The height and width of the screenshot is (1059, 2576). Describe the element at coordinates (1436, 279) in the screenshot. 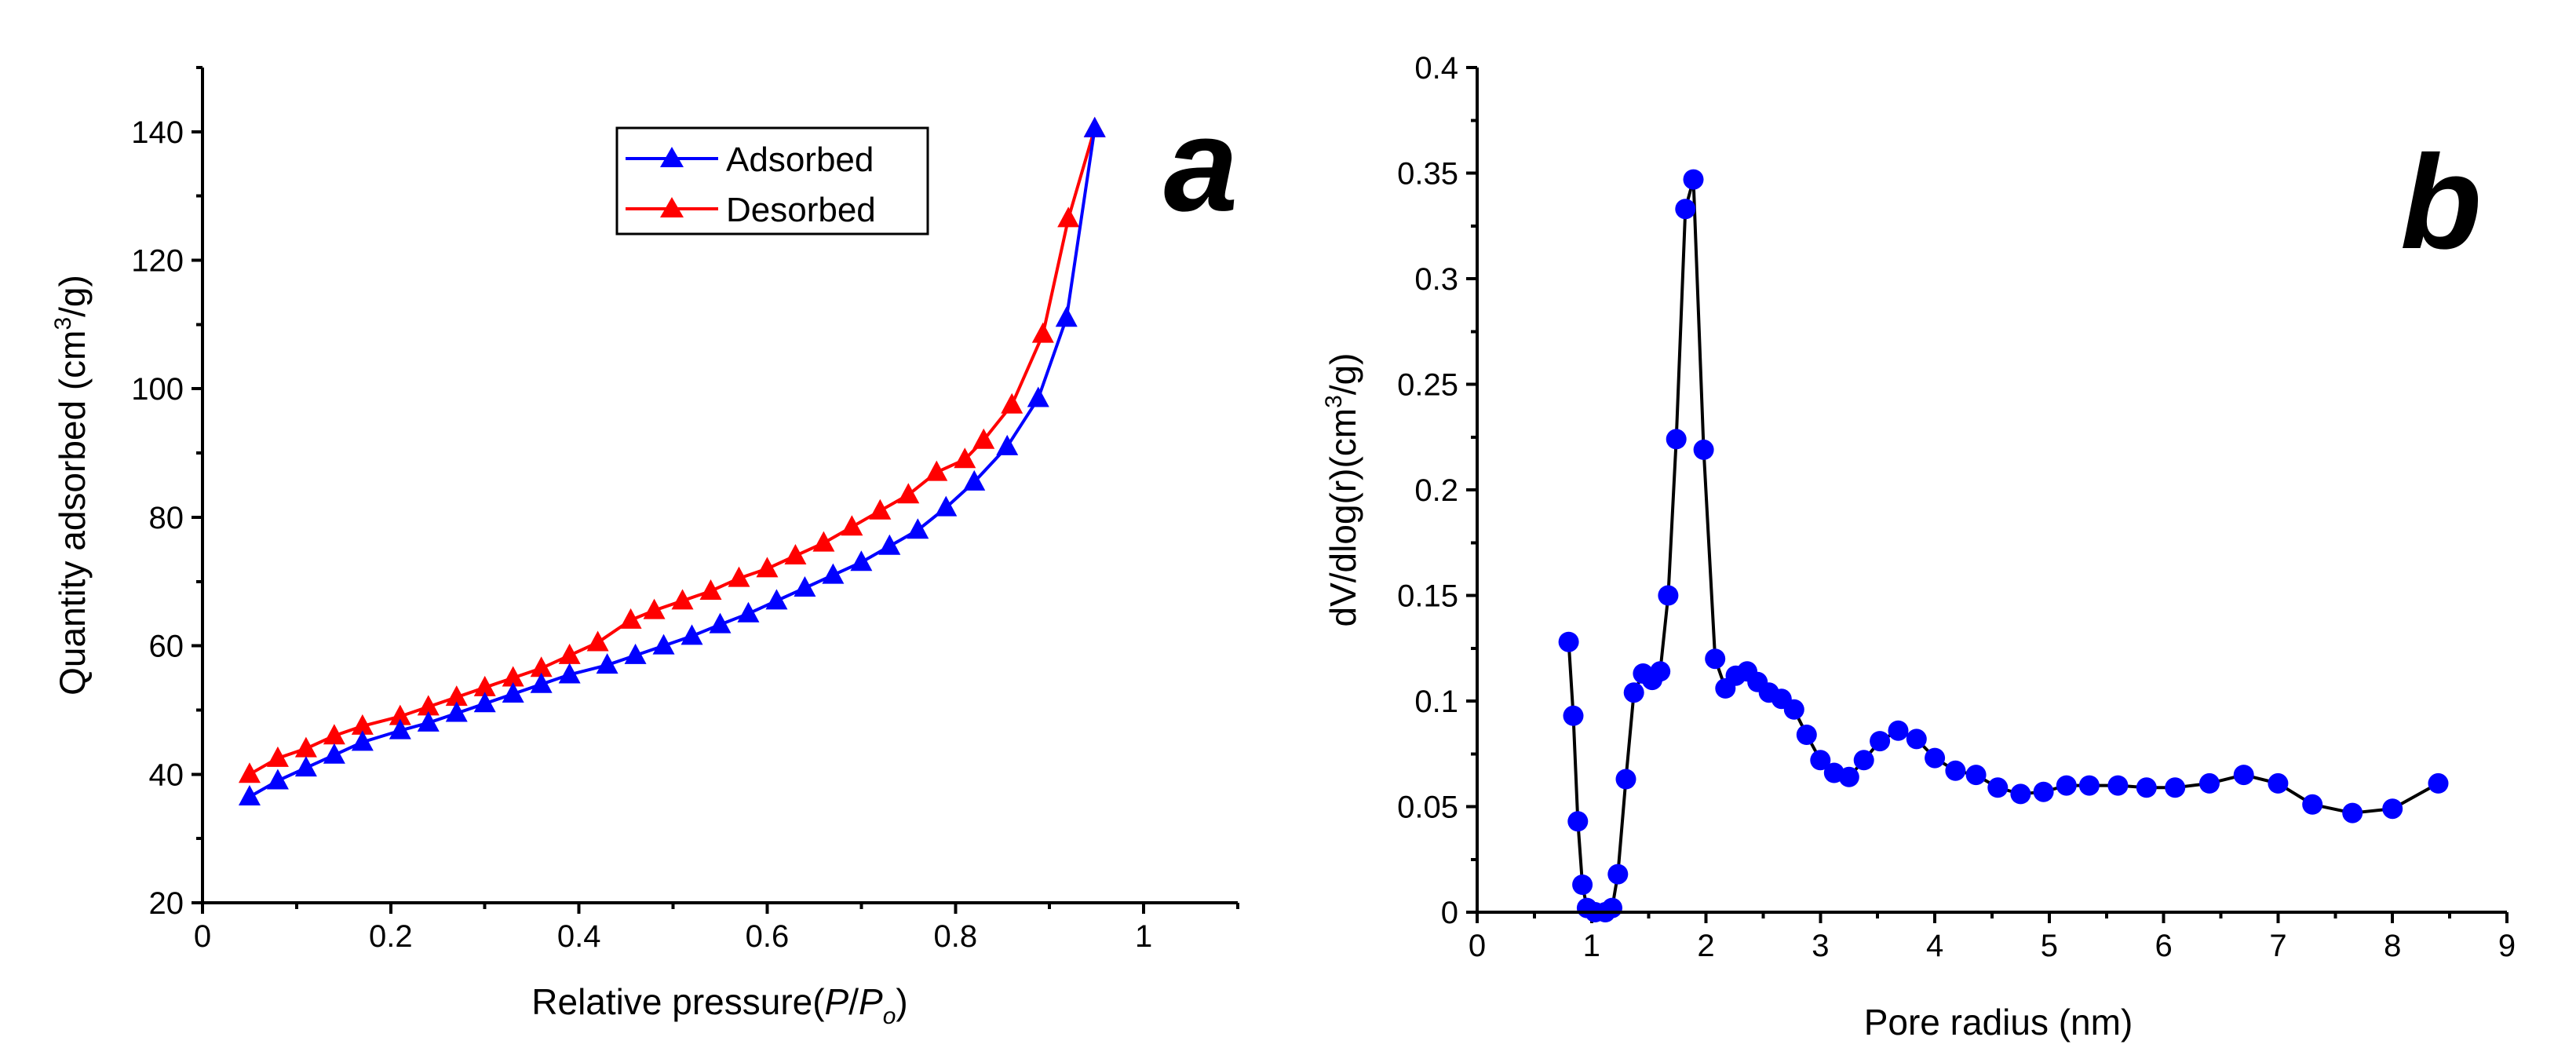

I see `panel-b-y-tick-label: 0.3` at that location.